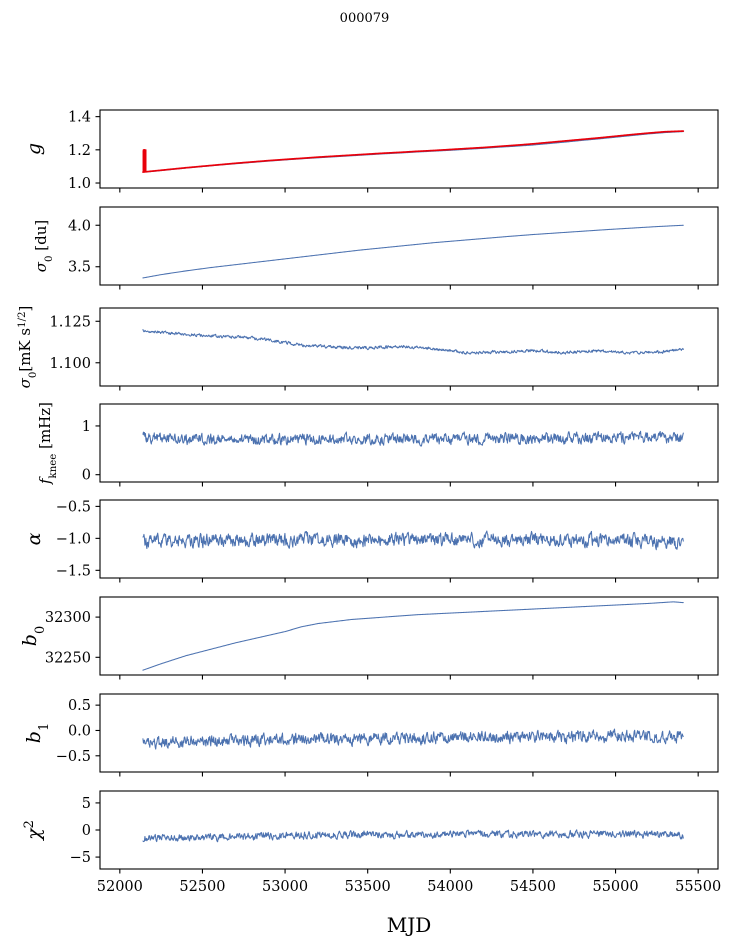  Describe the element at coordinates (79, 118) in the screenshot. I see `y-tick-label: 1.4` at that location.